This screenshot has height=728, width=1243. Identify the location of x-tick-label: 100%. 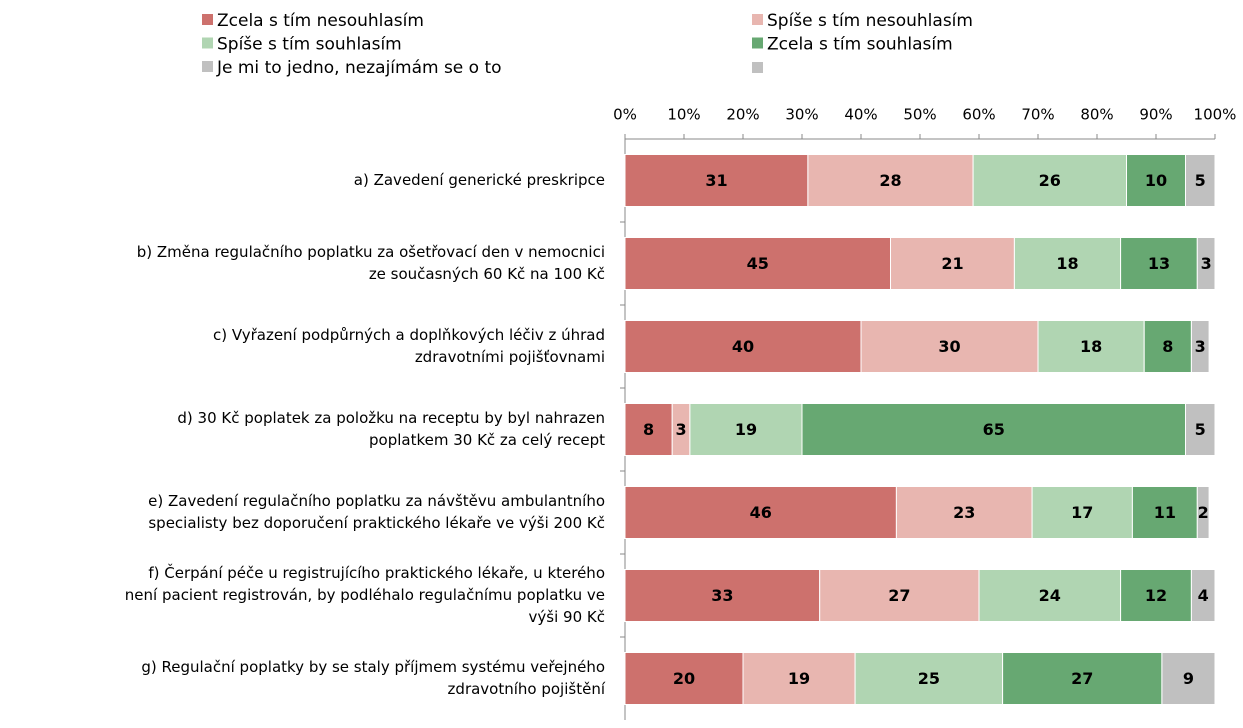
(1215, 115).